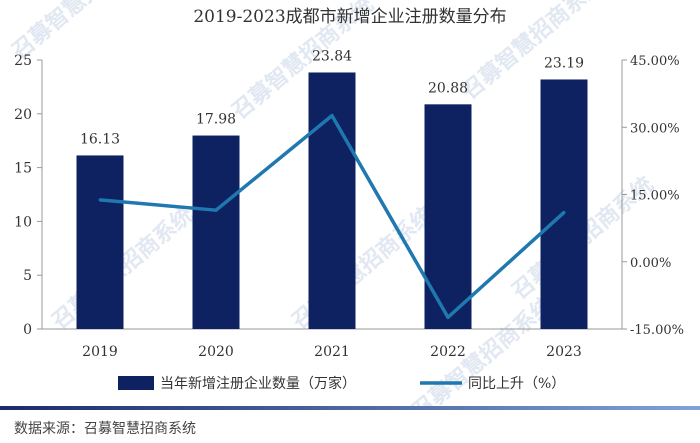  Describe the element at coordinates (564, 63) in the screenshot. I see `bar-data-label: 23.19` at that location.